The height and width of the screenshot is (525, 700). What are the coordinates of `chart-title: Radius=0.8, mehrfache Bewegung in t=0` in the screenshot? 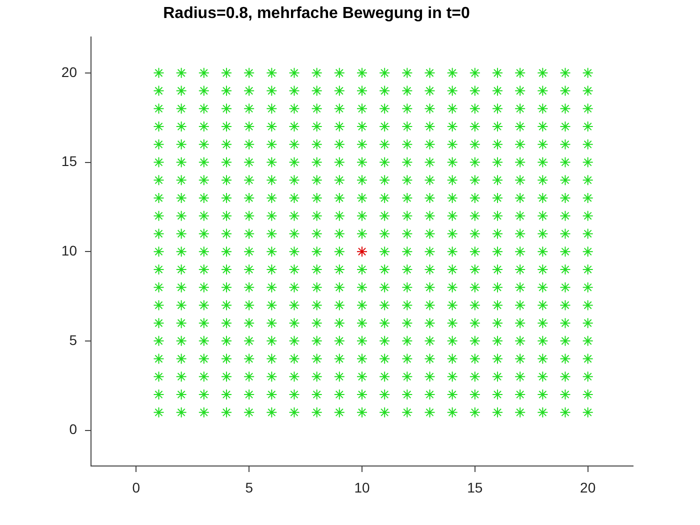 It's located at (316, 13).